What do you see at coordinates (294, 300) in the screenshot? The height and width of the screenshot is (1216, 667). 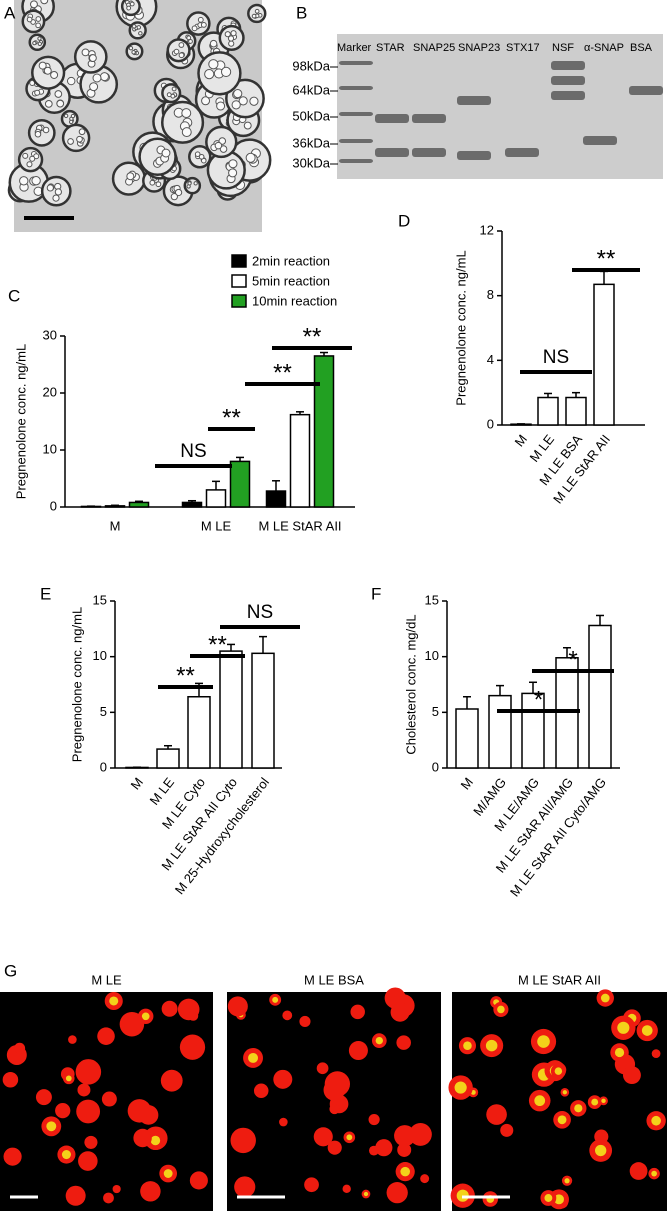 I see `legend-label: 10min reaction` at bounding box center [294, 300].